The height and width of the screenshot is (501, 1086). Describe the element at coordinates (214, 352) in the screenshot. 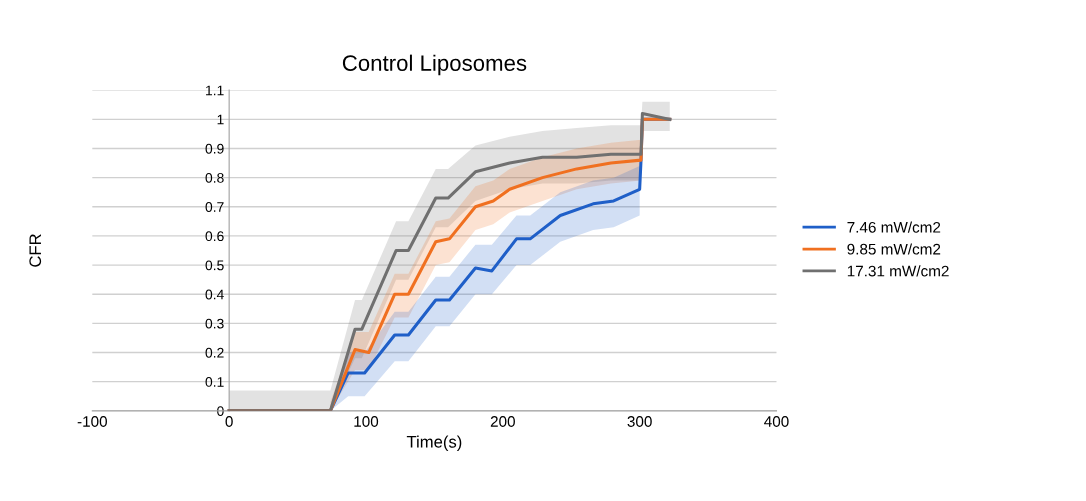

I see `y-tick-label: 0.2` at that location.